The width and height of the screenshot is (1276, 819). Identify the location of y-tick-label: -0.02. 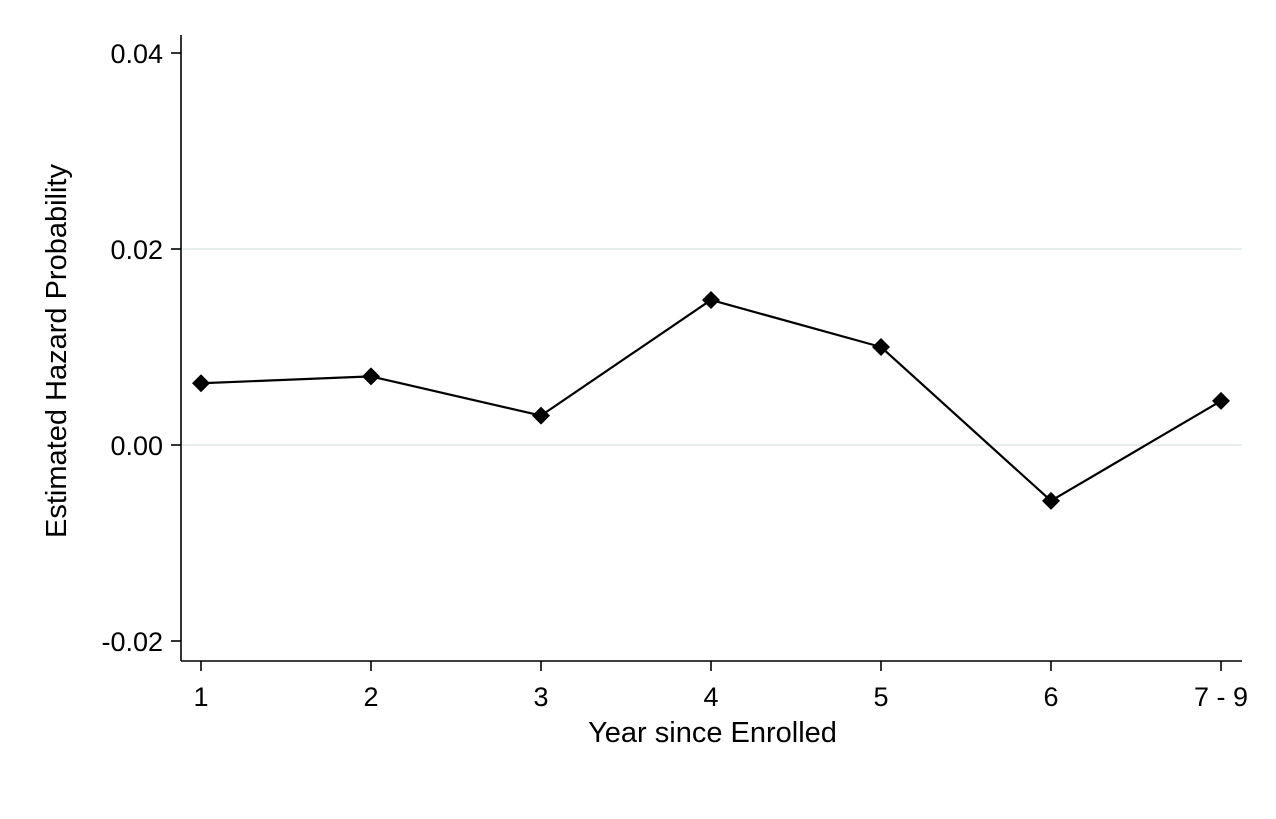
(132, 642).